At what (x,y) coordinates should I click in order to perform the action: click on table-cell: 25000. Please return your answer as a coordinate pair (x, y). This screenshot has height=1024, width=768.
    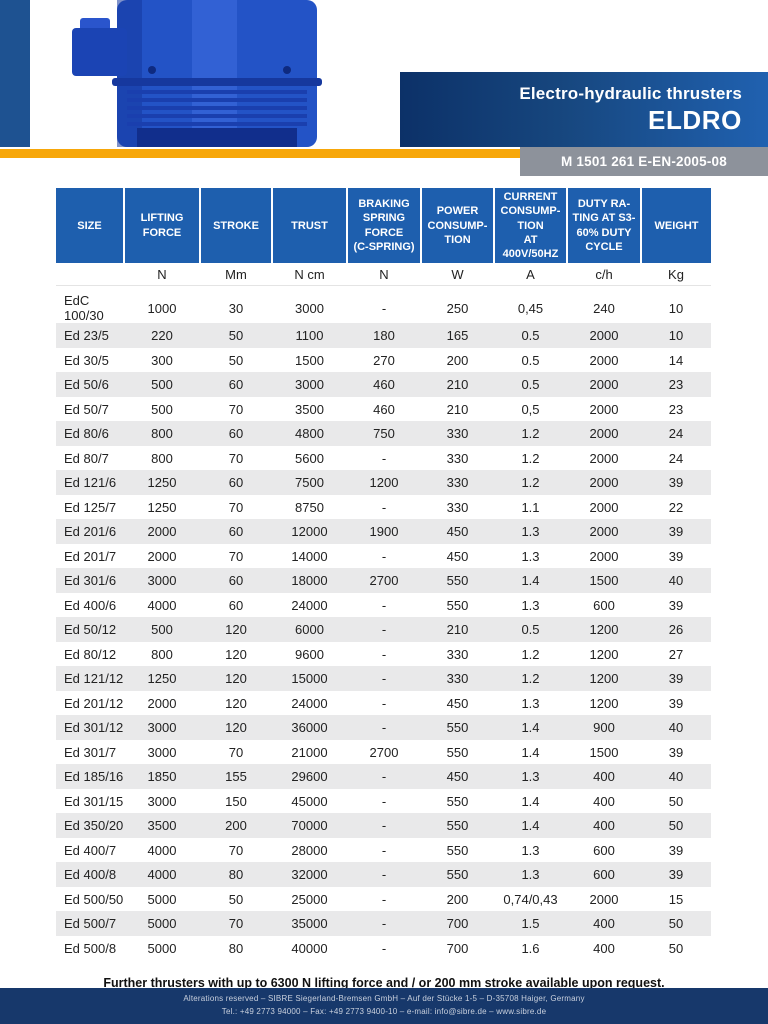
    Looking at the image, I should click on (309, 899).